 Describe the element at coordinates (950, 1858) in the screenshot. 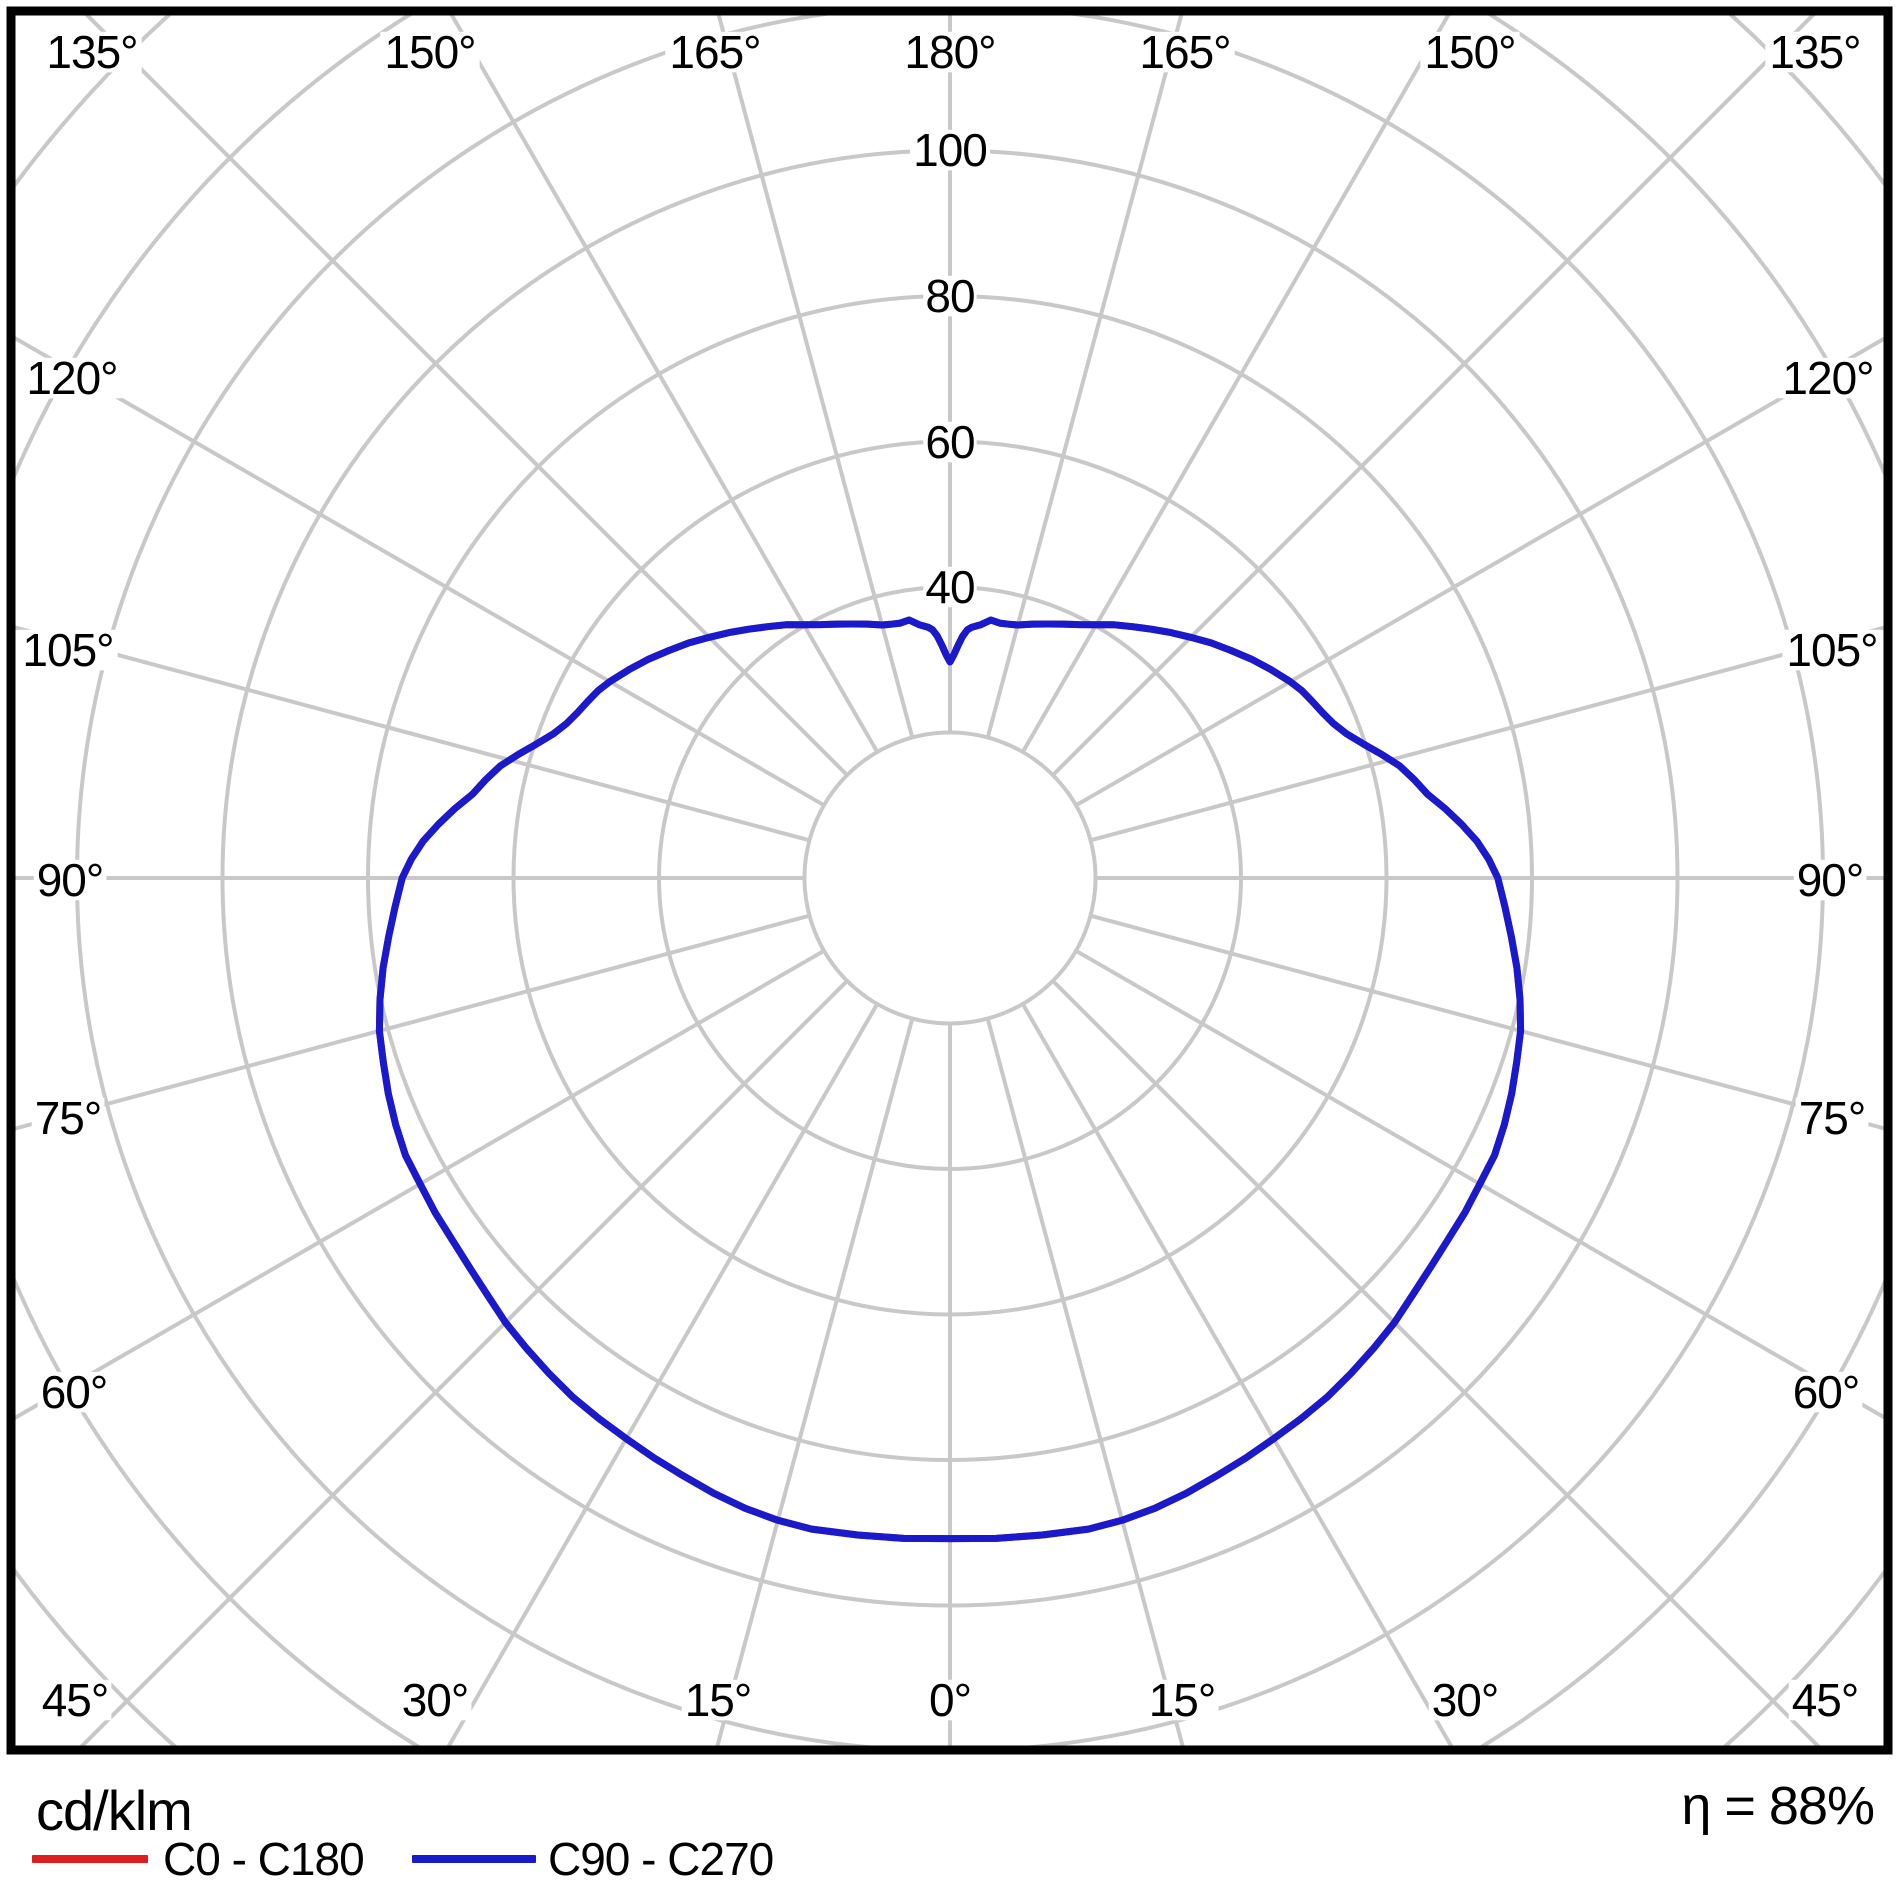

I see `legend: C0 - C180 C90 - C270` at that location.